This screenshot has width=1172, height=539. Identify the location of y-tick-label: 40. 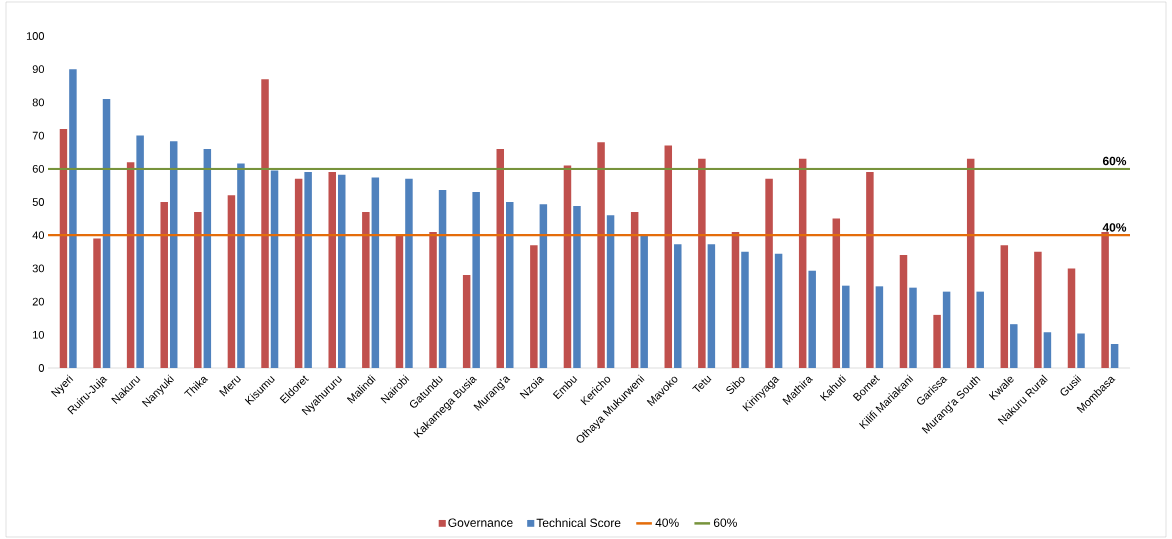
(38, 235).